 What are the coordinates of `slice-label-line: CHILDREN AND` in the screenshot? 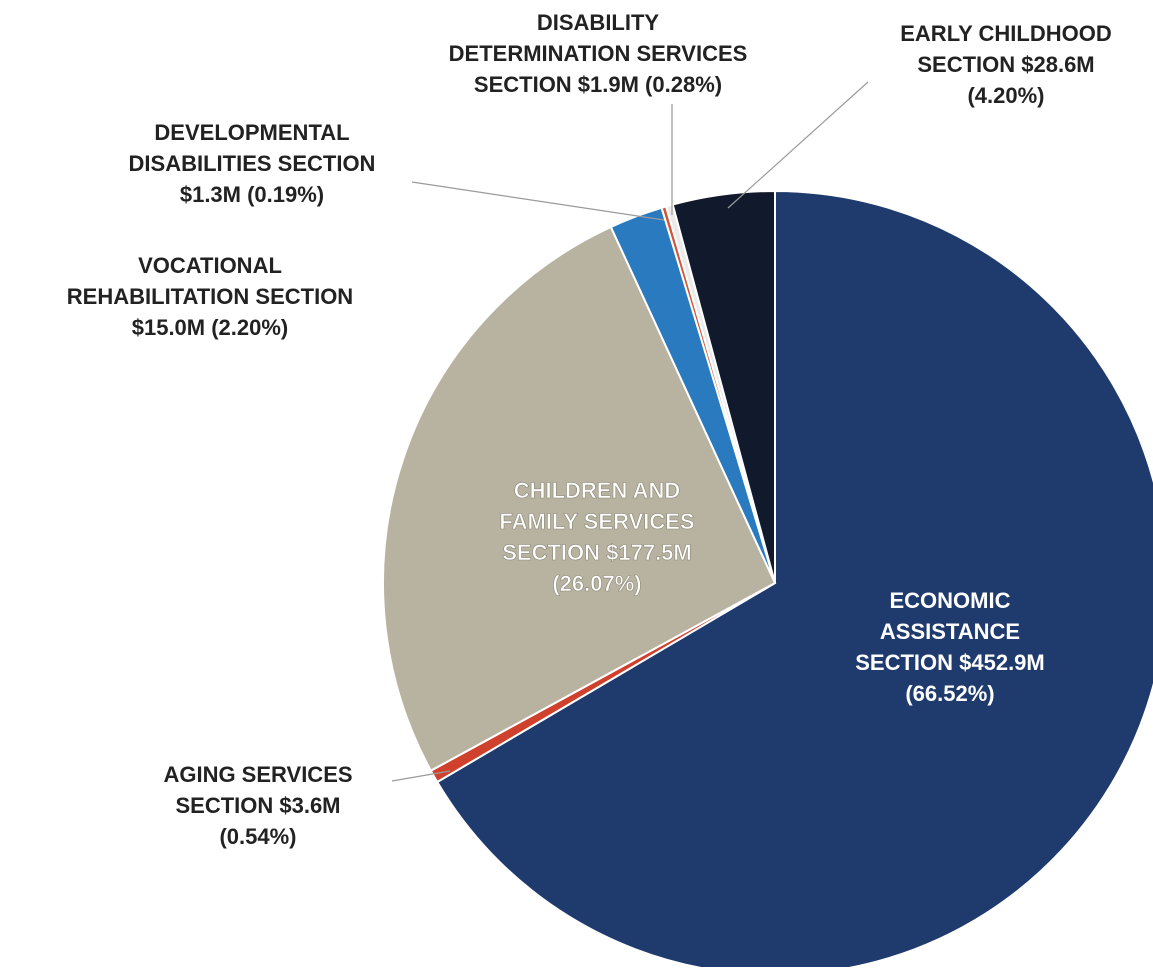 It's located at (597, 490).